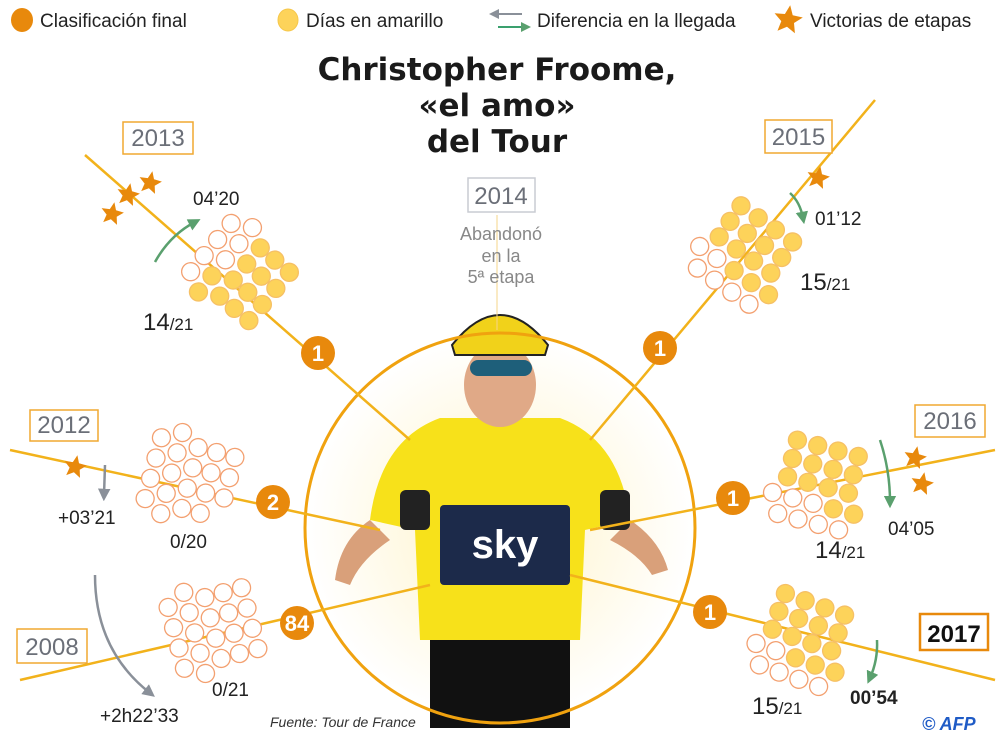 This screenshot has height=742, width=1006. Describe the element at coordinates (828, 550) in the screenshot. I see `yellow-days-number: 14` at that location.